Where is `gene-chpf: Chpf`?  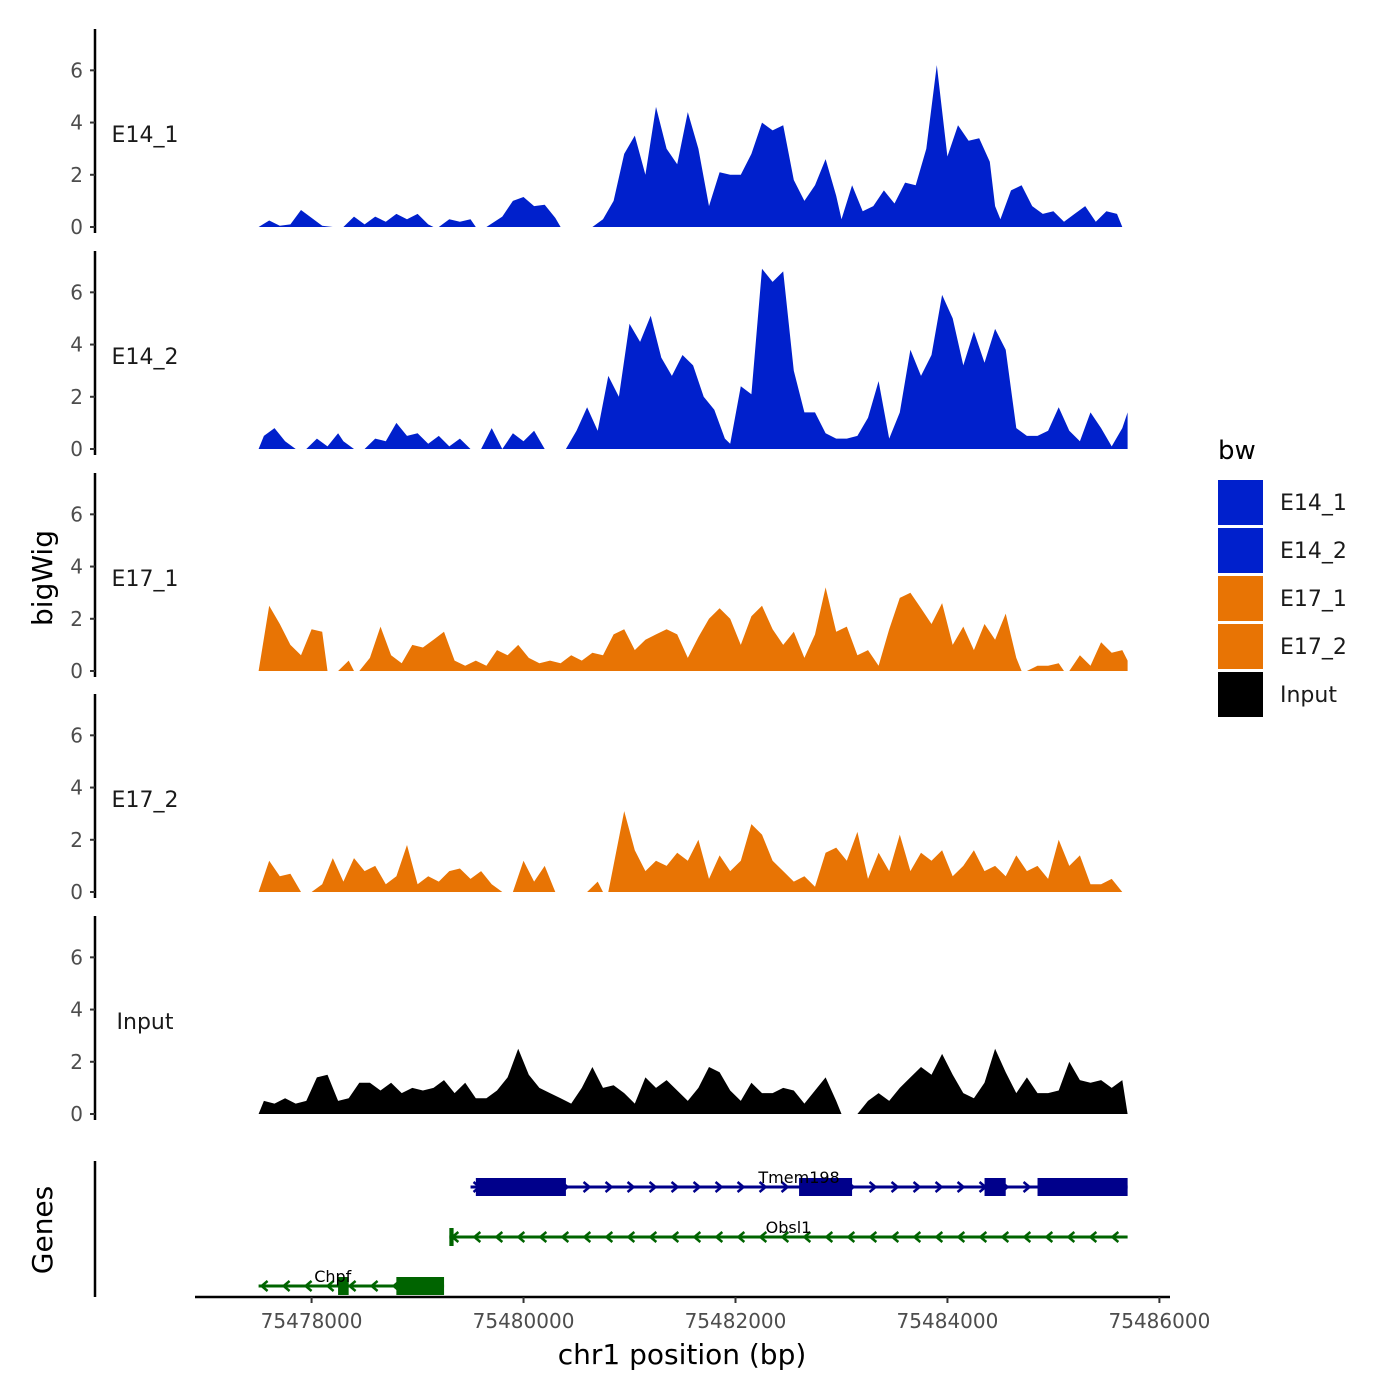
gene-chpf: Chpf is located at coordinates (351, 1281).